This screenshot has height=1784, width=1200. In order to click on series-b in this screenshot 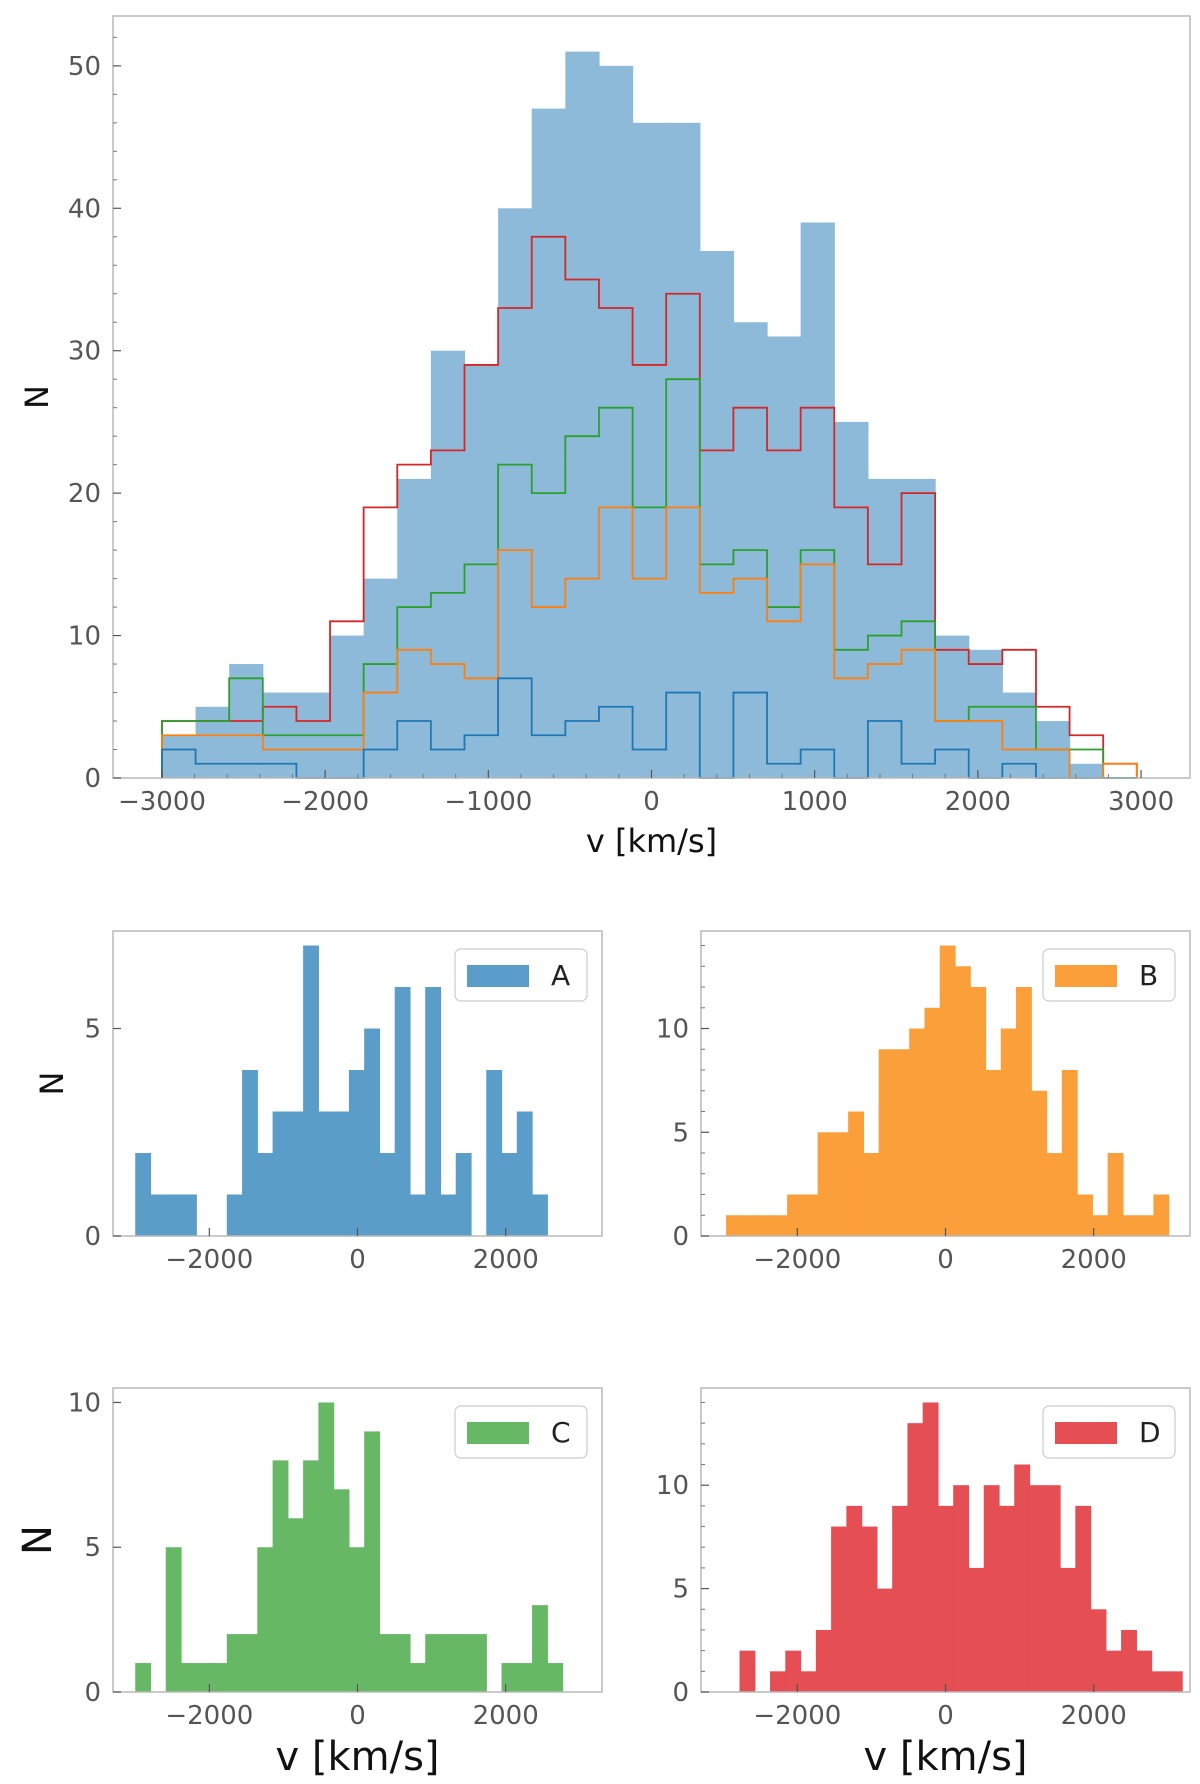, I will do `click(649, 642)`.